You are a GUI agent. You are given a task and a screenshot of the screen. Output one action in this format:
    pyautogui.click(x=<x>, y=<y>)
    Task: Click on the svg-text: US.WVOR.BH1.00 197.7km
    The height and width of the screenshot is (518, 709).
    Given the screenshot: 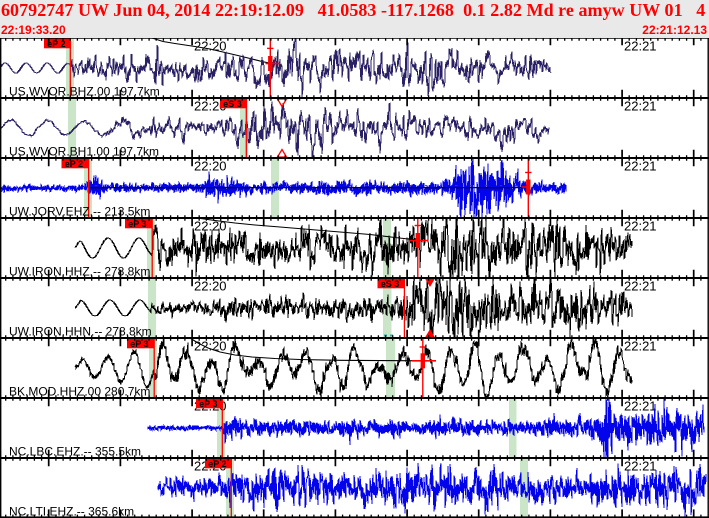 What is the action you would take?
    pyautogui.click(x=84, y=151)
    